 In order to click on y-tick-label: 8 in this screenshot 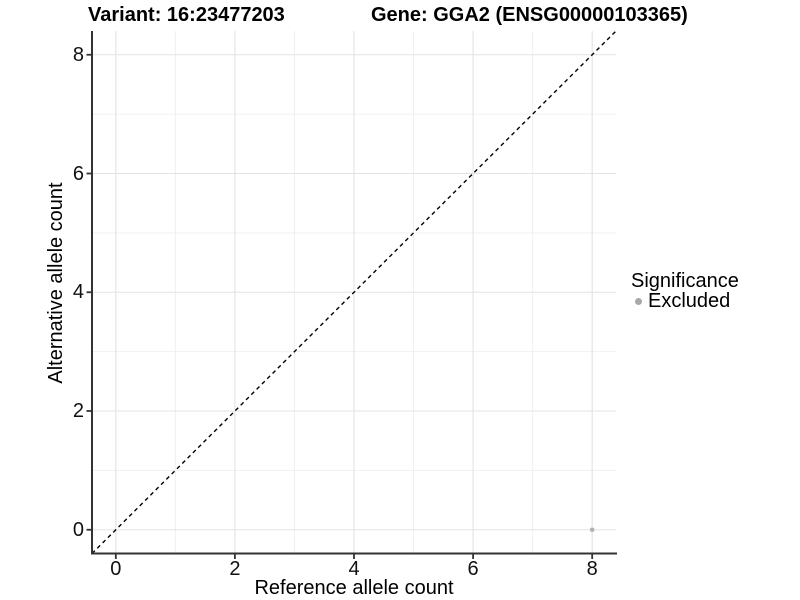, I will do `click(78, 54)`.